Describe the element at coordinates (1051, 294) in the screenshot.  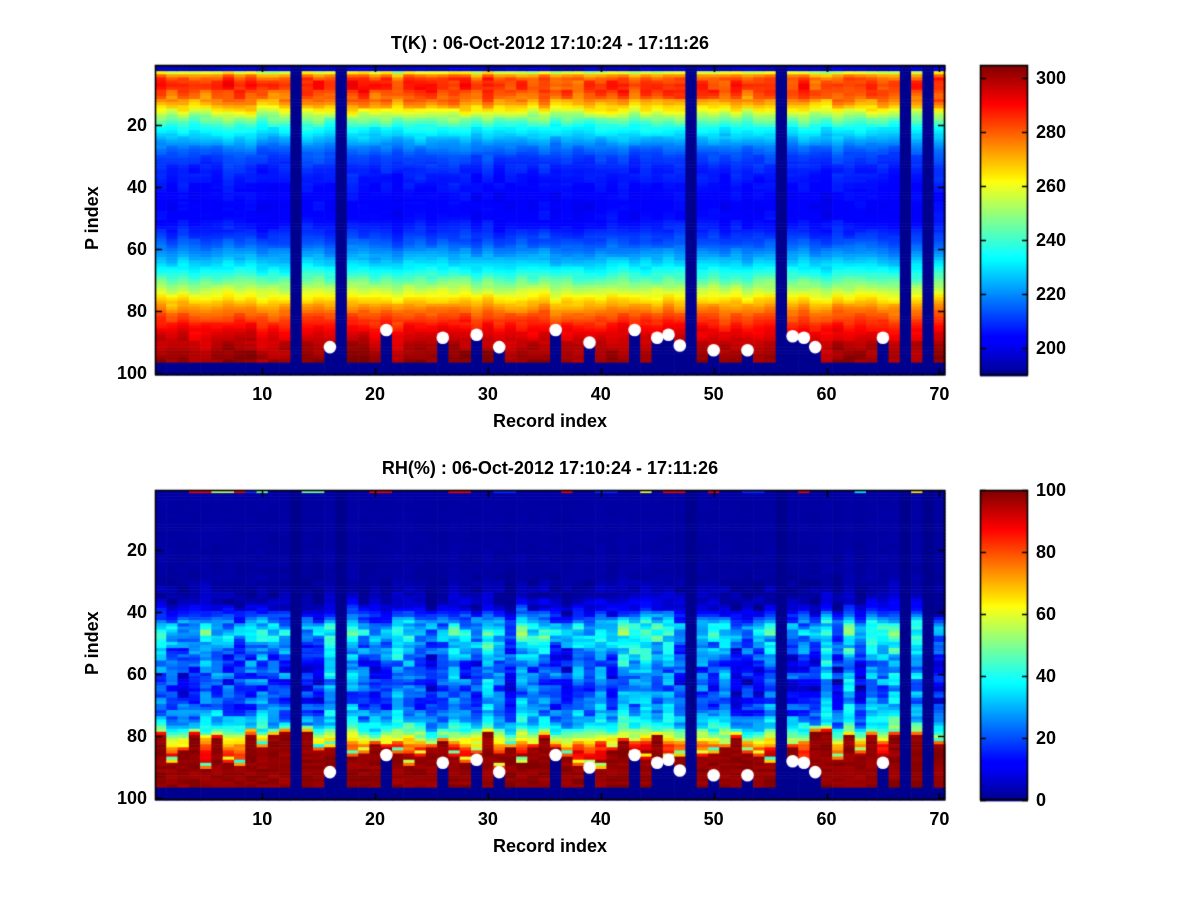
I see `colorbar-tick-label: 220` at that location.